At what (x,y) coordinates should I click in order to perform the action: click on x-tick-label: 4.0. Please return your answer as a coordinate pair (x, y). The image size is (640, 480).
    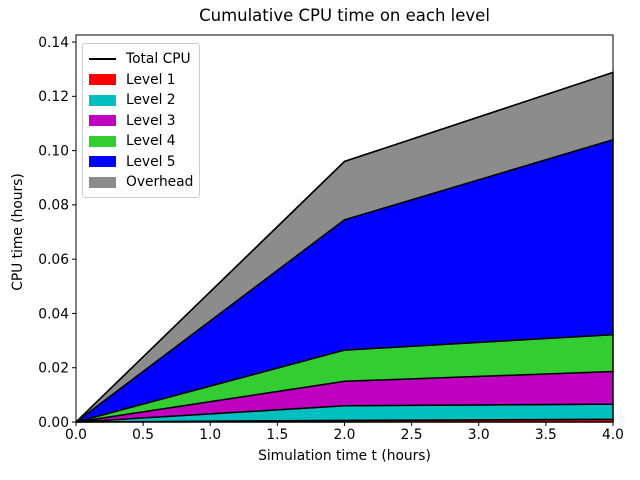
    Looking at the image, I should click on (613, 435).